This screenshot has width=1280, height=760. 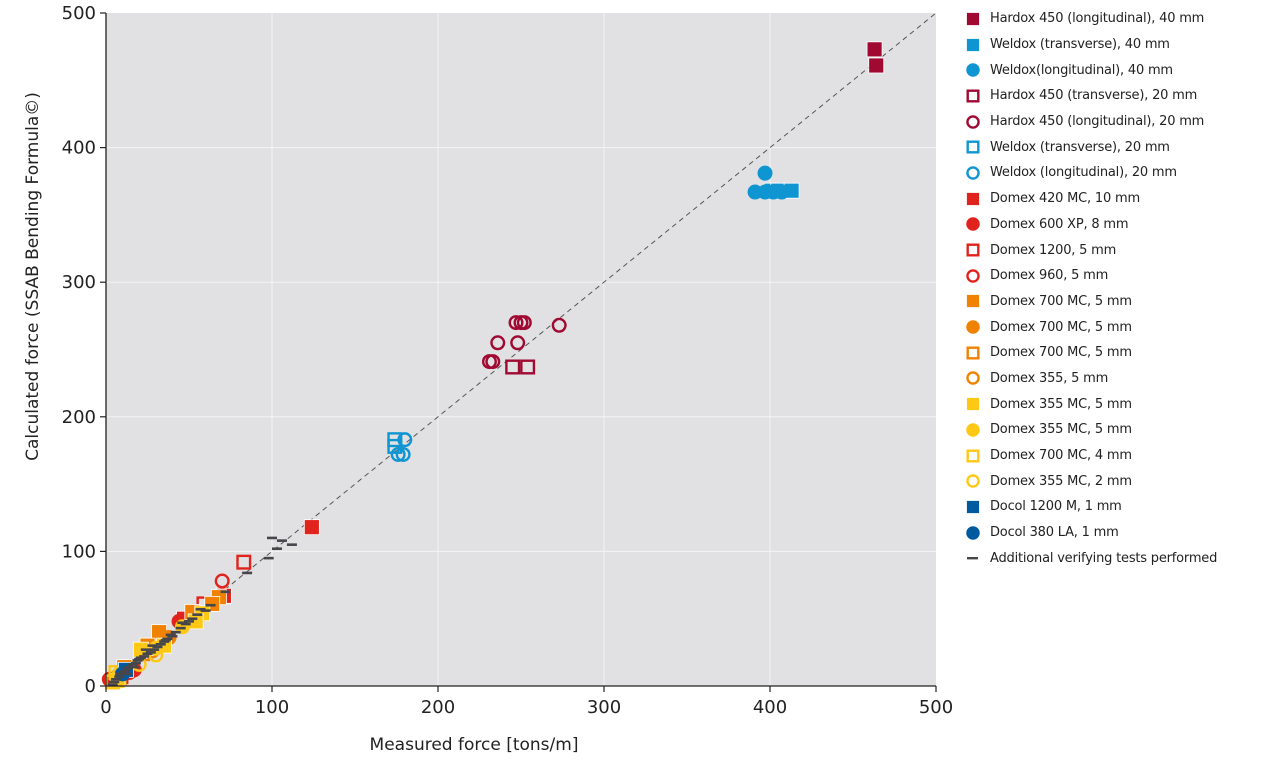 I want to click on x-axis-ticks: 0 100 200 300 400 500, so click(x=526, y=702).